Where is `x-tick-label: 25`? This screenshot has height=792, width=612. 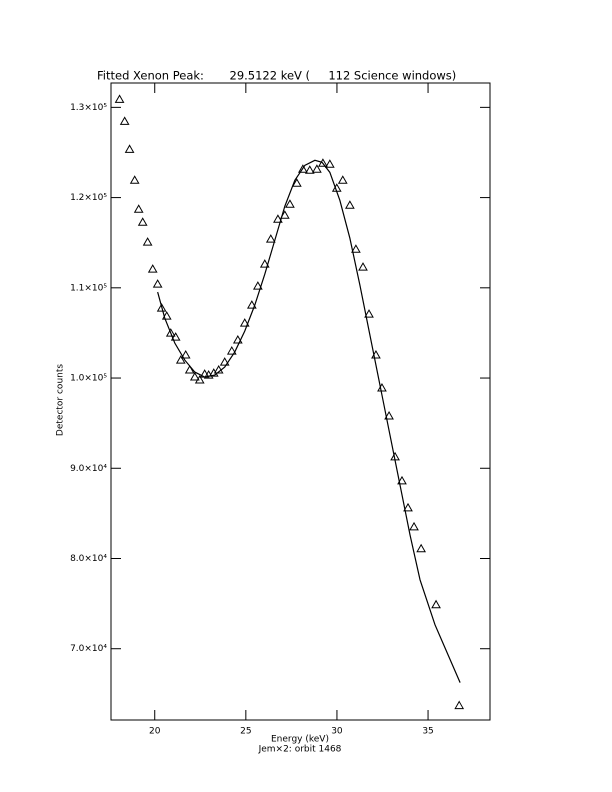 x-tick-label: 25 is located at coordinates (245, 732).